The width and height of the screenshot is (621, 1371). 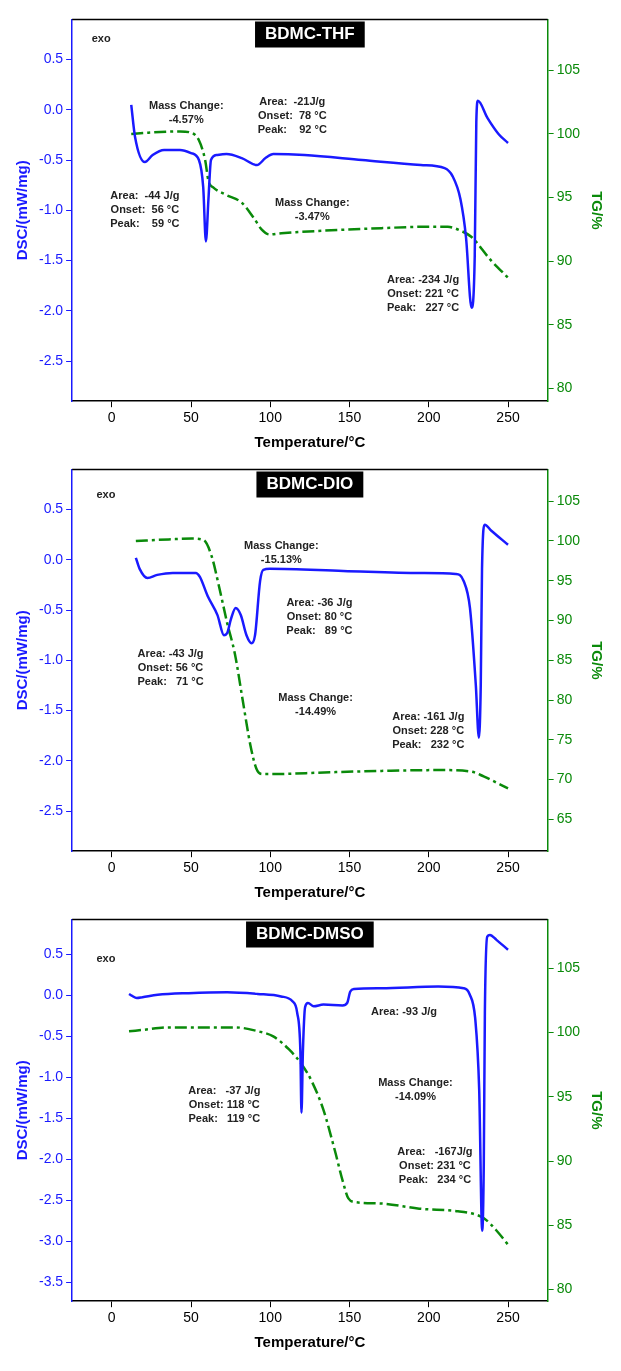 I want to click on annotation: Mass Change: -15.13%, so click(x=281, y=551).